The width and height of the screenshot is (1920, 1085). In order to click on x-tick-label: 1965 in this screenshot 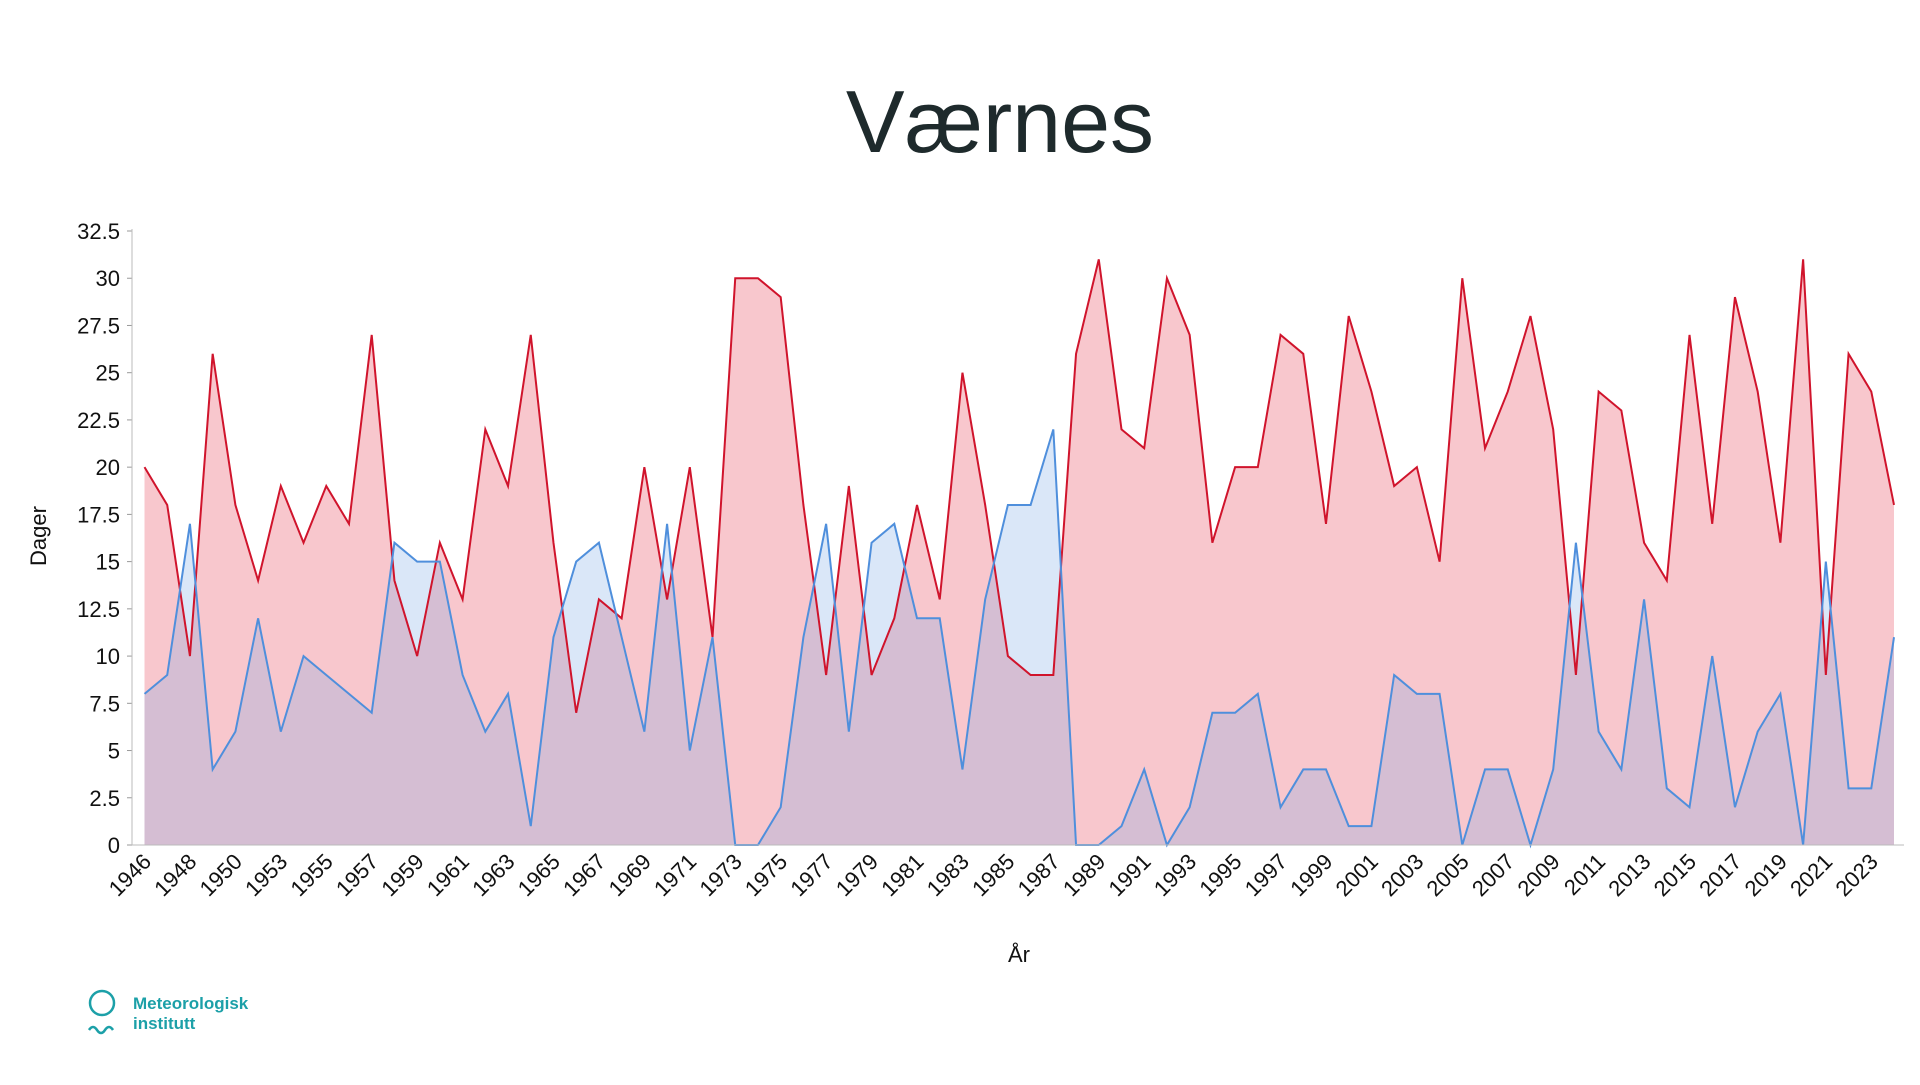, I will do `click(539, 875)`.